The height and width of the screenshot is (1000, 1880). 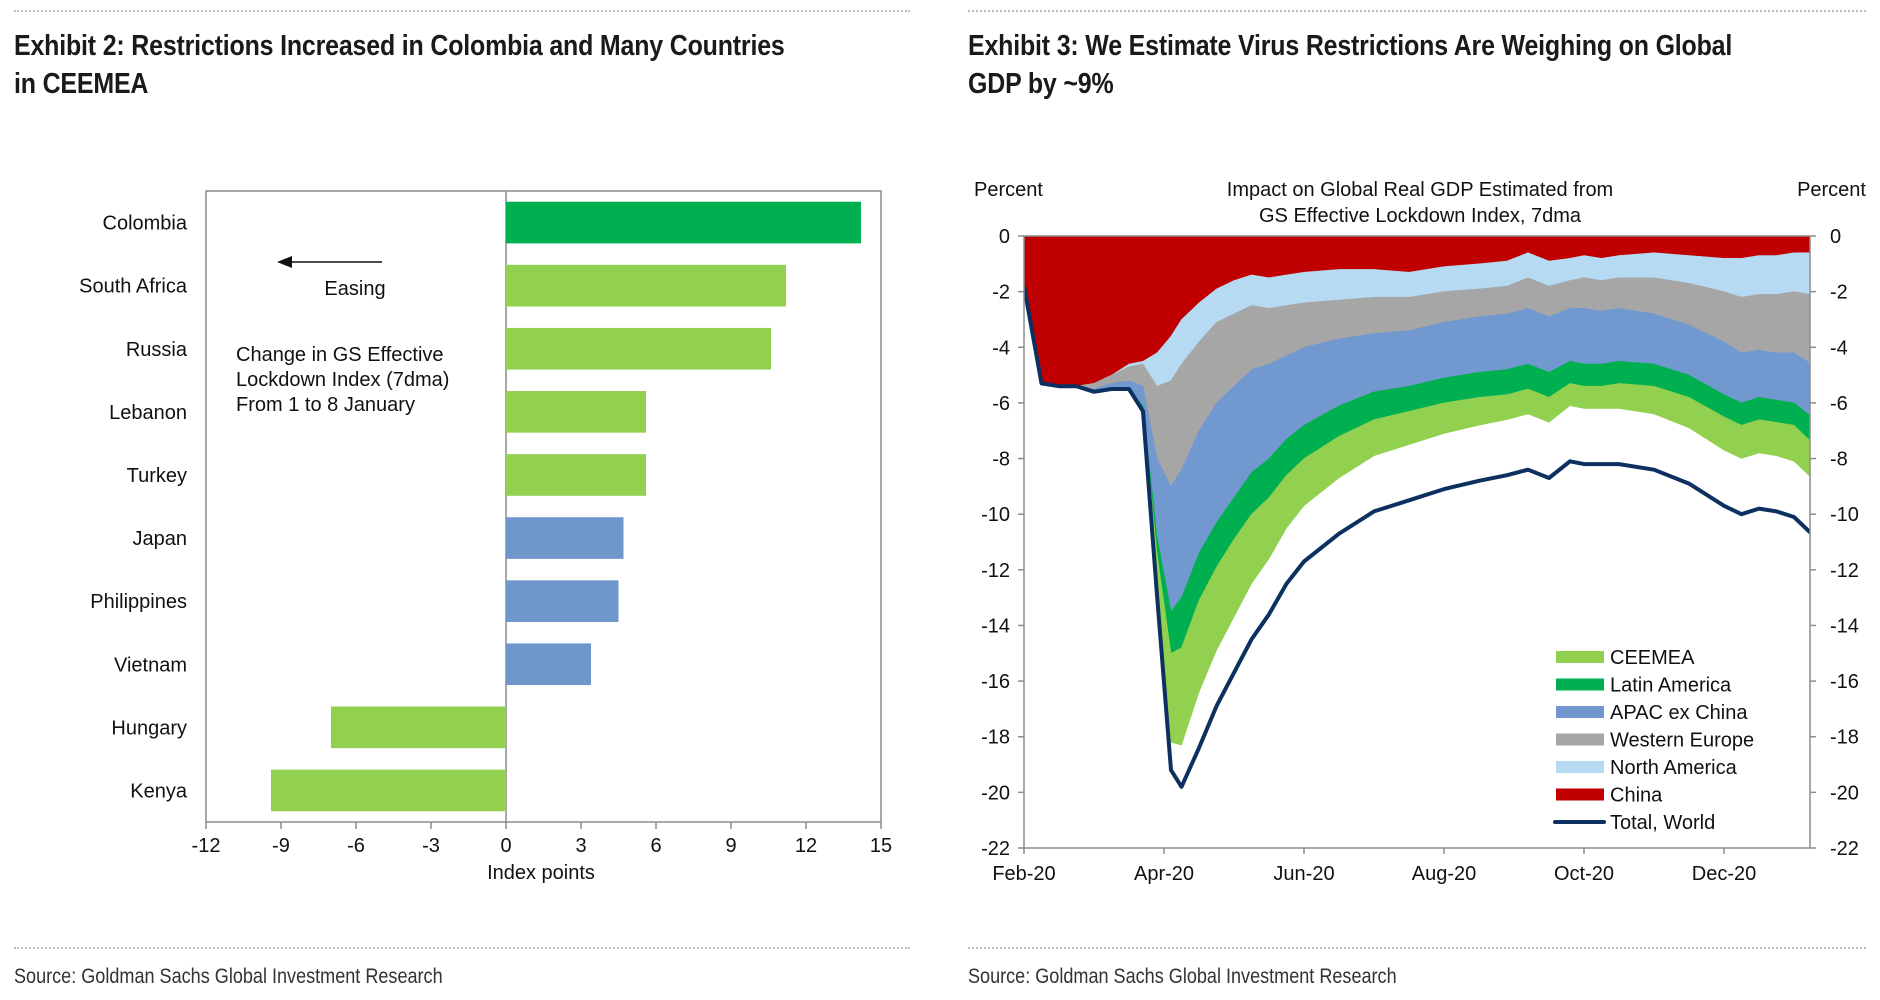 I want to click on category-label: Russia, so click(x=157, y=350).